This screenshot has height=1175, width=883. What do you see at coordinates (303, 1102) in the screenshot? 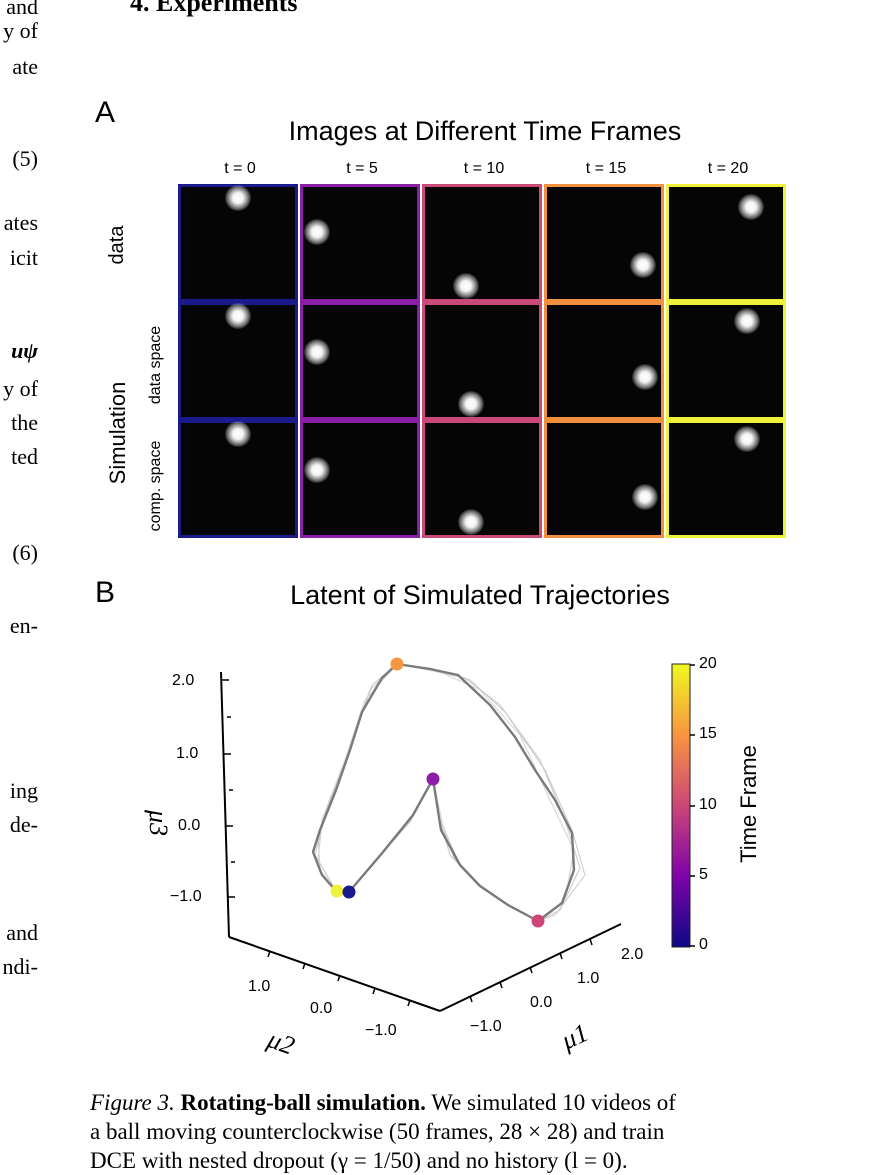
I see `caption-title: Rotating-ball simulation.` at bounding box center [303, 1102].